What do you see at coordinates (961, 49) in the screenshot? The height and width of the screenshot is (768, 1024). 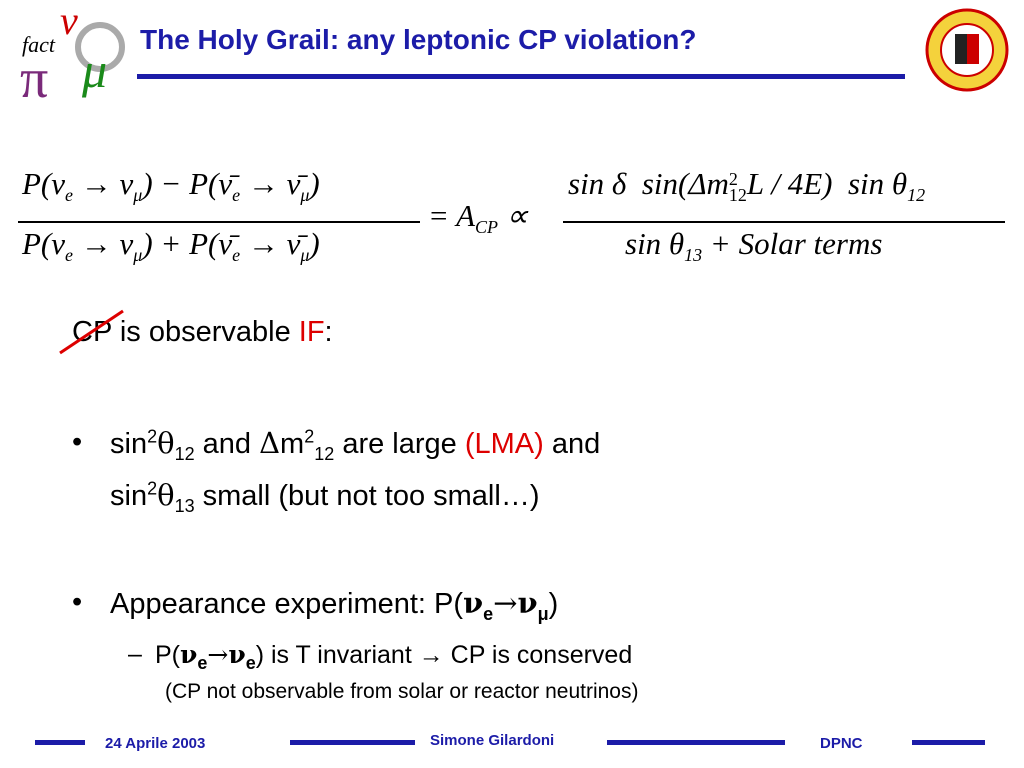 I see `seal-eagle` at bounding box center [961, 49].